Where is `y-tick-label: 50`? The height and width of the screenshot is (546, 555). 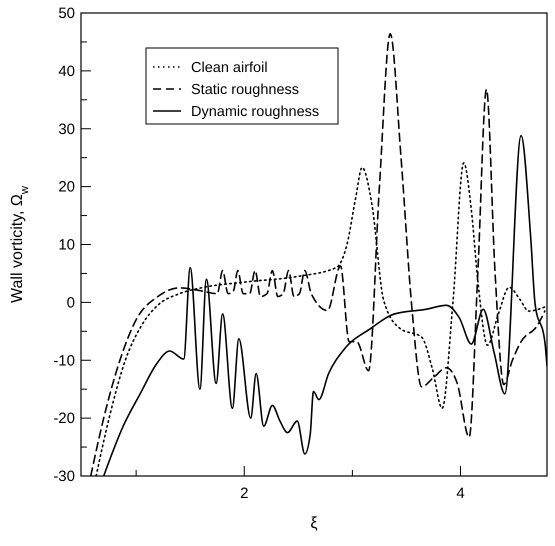
y-tick-label: 50 is located at coordinates (66, 13).